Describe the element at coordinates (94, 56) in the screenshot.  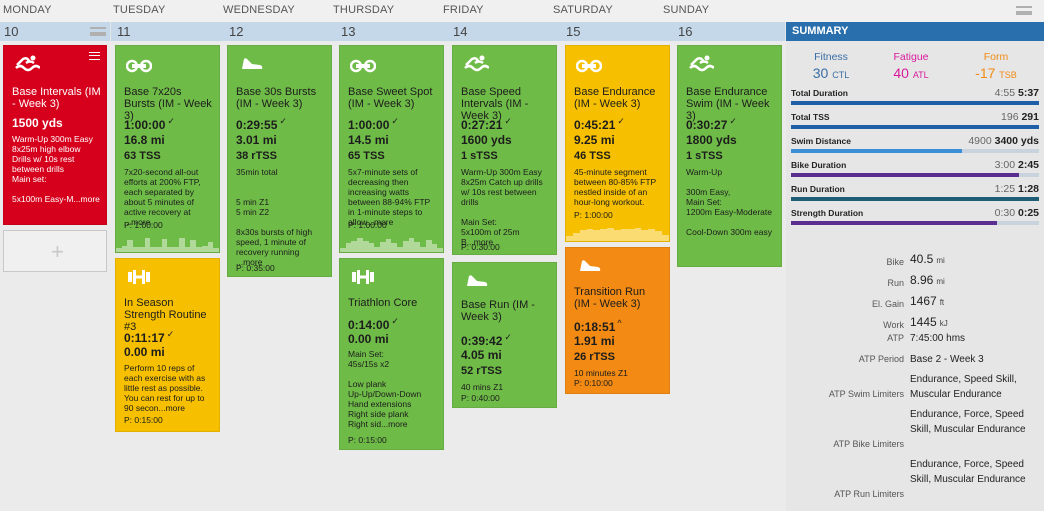
I see `card-menu-icon` at that location.